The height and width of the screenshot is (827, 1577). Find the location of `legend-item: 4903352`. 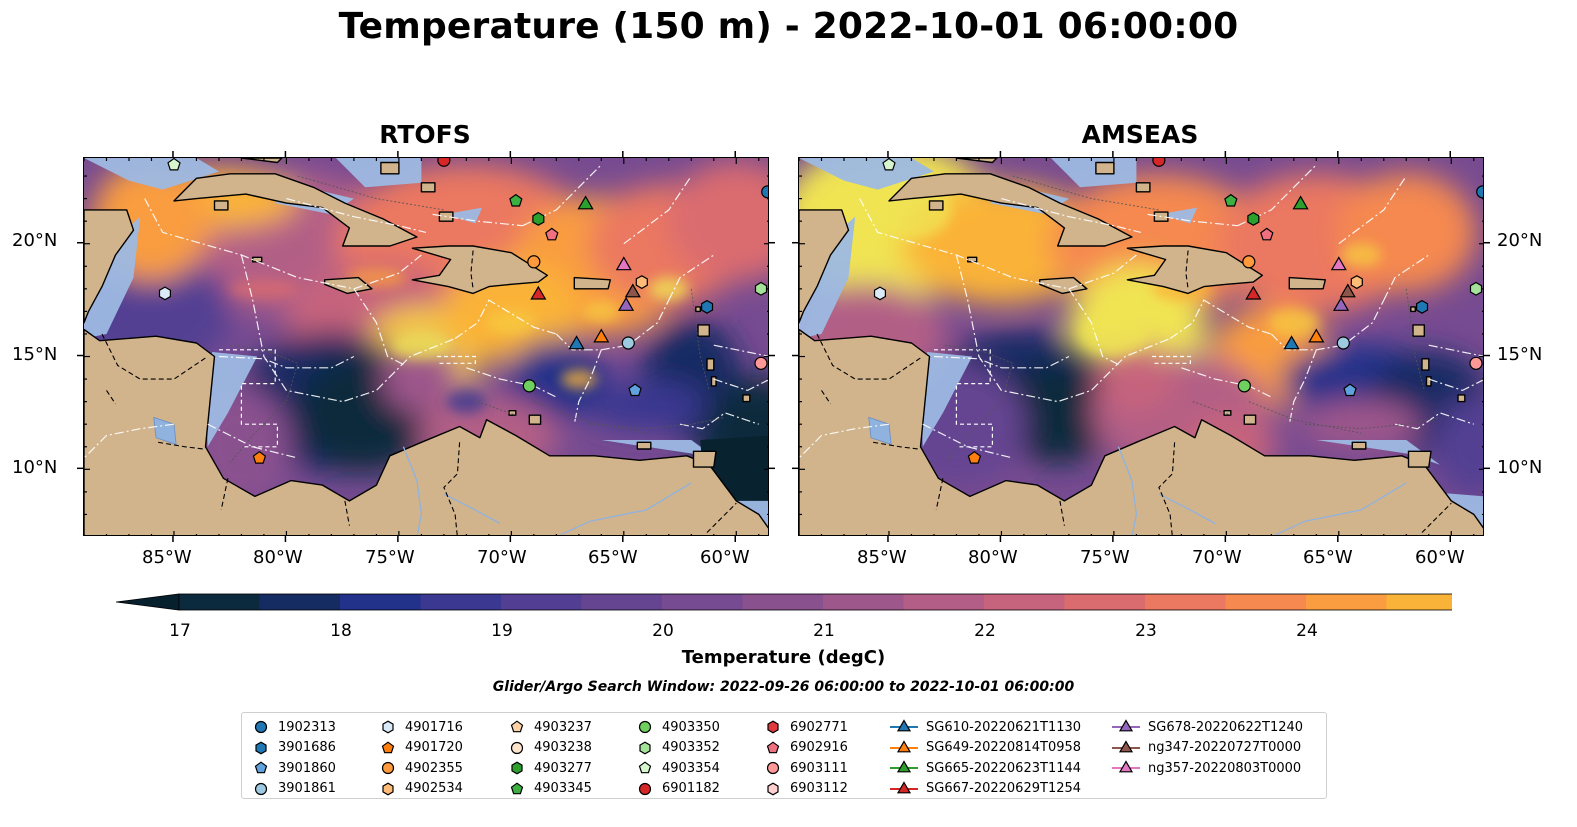

legend-item: 4903352 is located at coordinates (678, 748).